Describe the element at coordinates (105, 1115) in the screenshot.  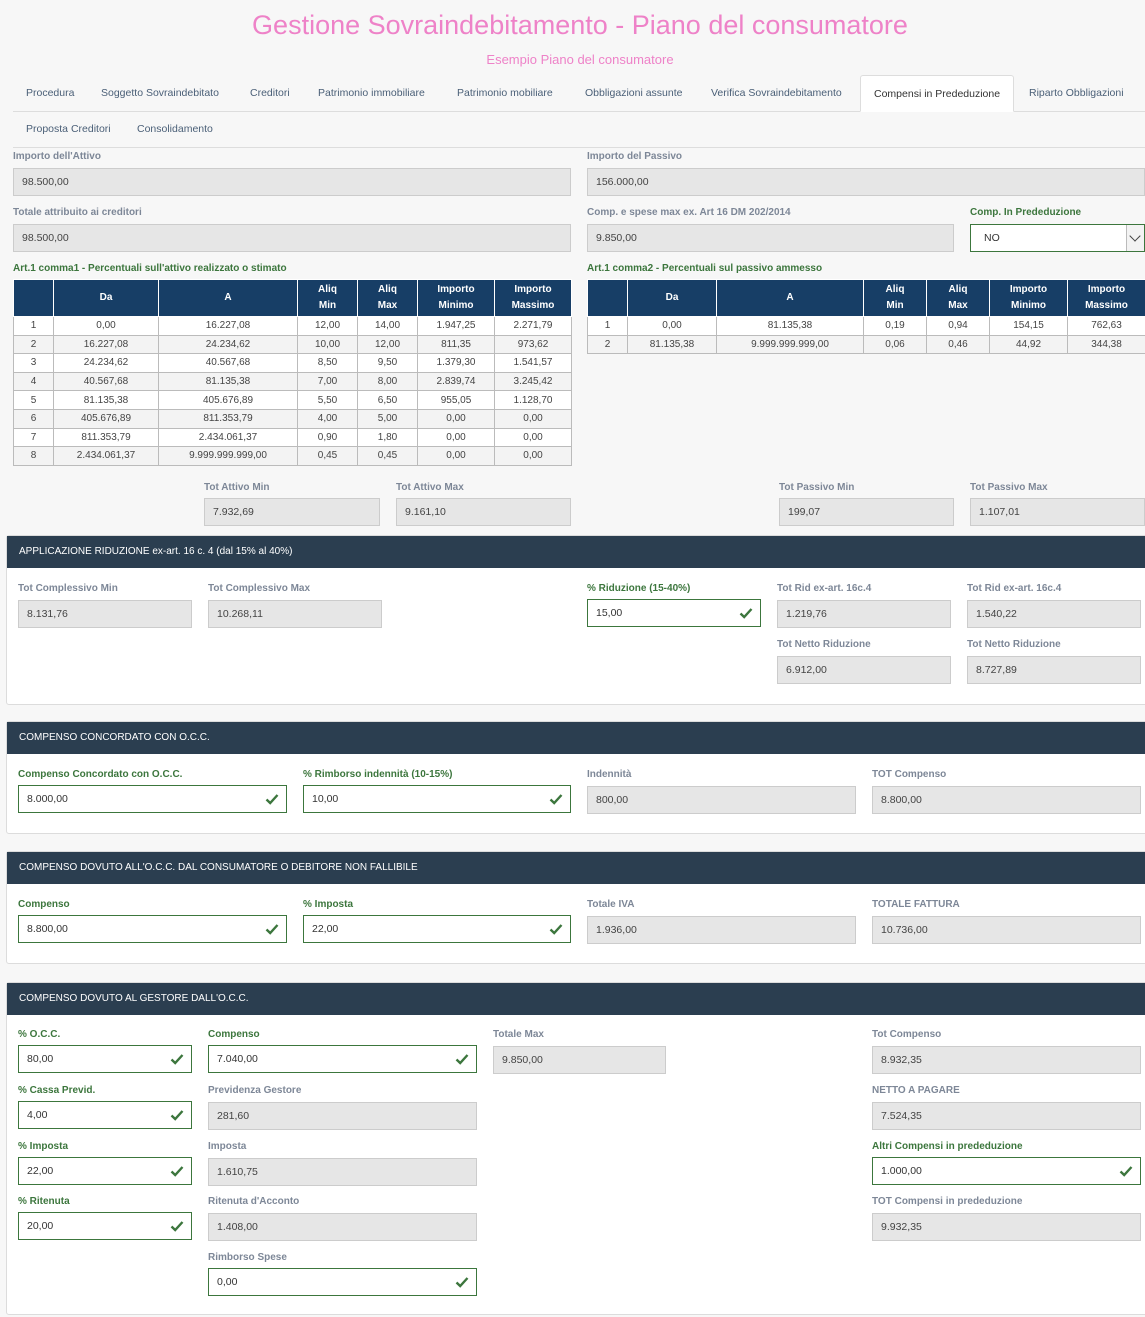
I see `cassa-previd-input: 4,00` at that location.